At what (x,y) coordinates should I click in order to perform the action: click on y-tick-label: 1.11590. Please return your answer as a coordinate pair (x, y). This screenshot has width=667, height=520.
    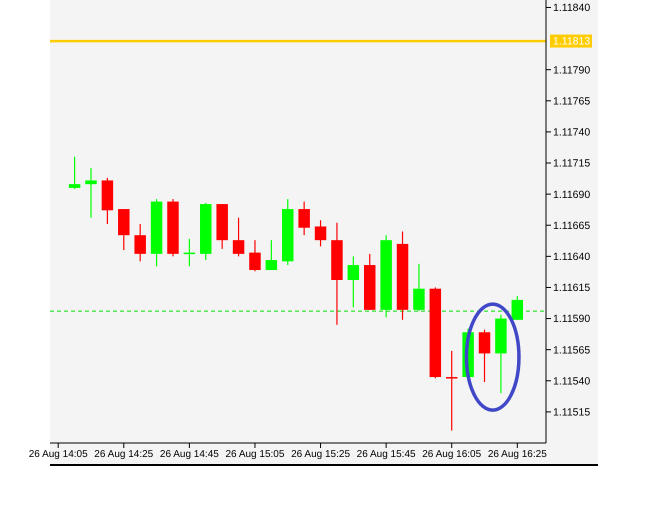
    Looking at the image, I should click on (571, 319).